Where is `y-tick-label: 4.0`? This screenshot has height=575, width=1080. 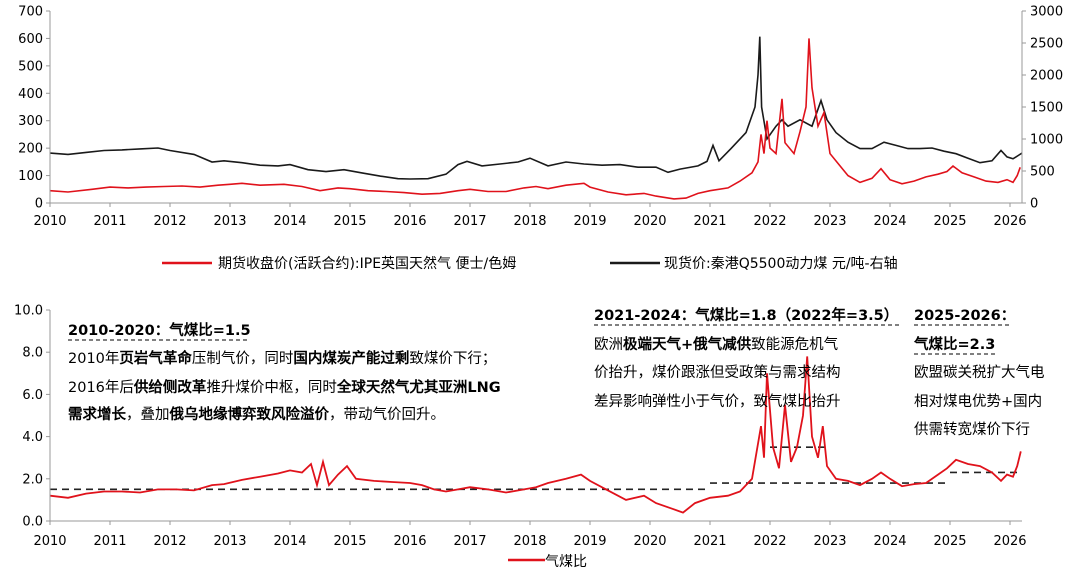
y-tick-label: 4.0 is located at coordinates (32, 437).